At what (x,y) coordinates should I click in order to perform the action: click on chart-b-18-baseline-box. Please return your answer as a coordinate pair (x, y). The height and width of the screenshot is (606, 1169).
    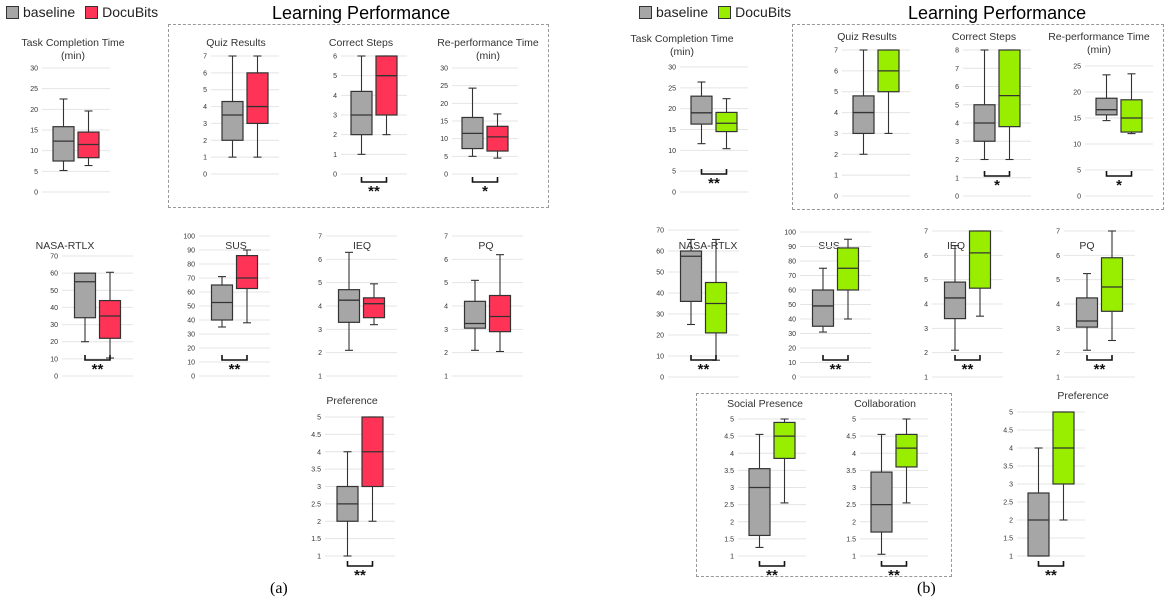
    Looking at the image, I should click on (881, 502).